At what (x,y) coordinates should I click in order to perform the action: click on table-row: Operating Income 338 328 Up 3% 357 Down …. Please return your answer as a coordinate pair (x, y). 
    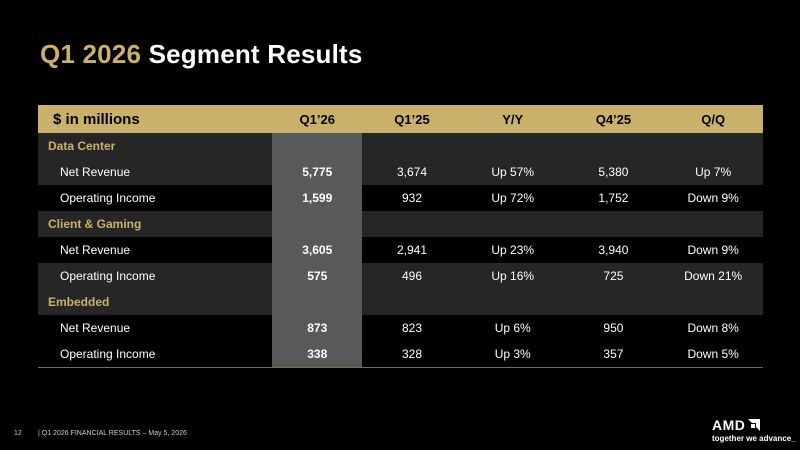
    Looking at the image, I should click on (400, 354).